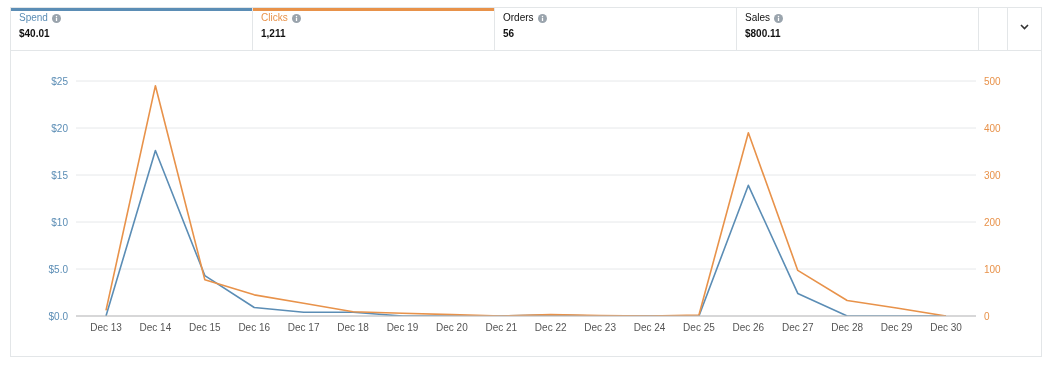 This screenshot has width=1046, height=365. Describe the element at coordinates (946, 328) in the screenshot. I see `x-tick-label: Dec 30` at that location.